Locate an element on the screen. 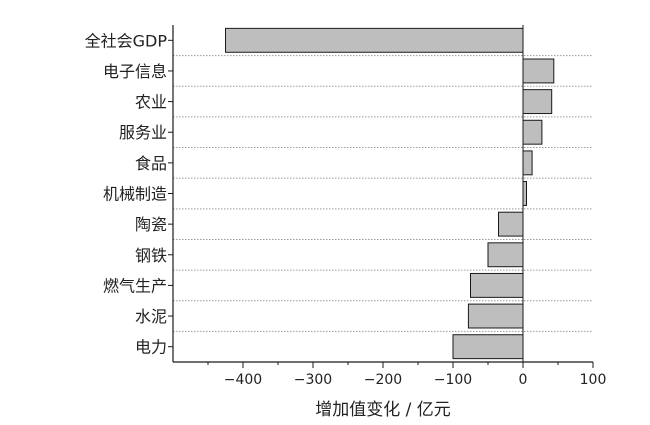 The width and height of the screenshot is (650, 425). category-label: 食品 is located at coordinates (151, 163).